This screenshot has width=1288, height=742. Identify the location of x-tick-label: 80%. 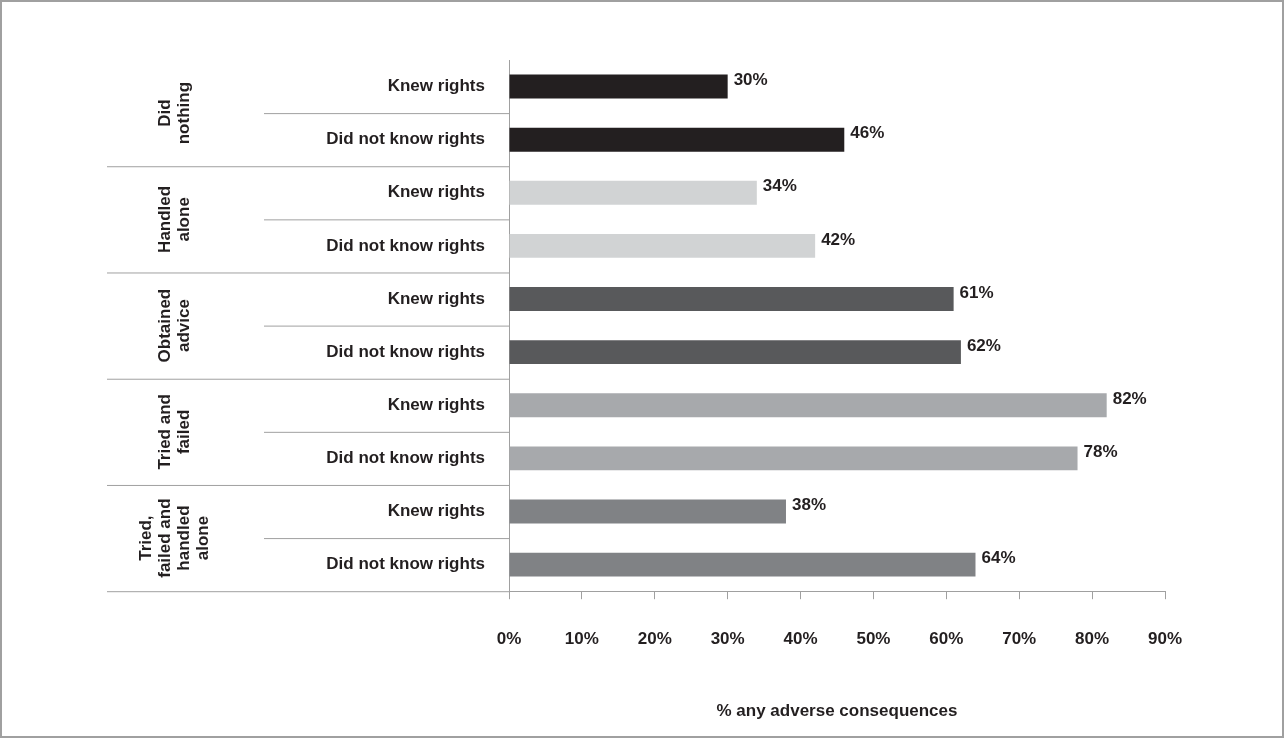
(1092, 639).